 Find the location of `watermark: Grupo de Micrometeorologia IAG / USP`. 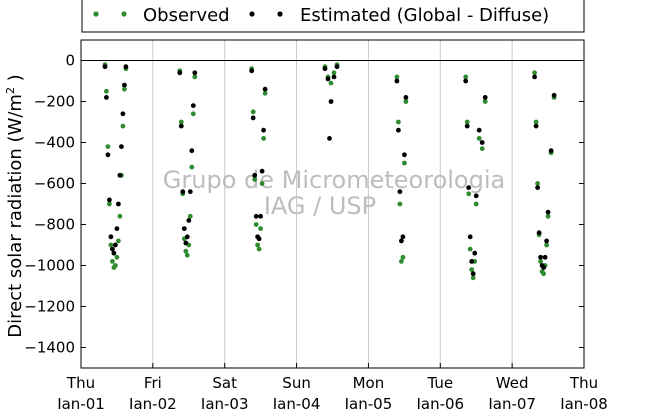

watermark: Grupo de Micrometeorologia IAG / USP is located at coordinates (334, 193).